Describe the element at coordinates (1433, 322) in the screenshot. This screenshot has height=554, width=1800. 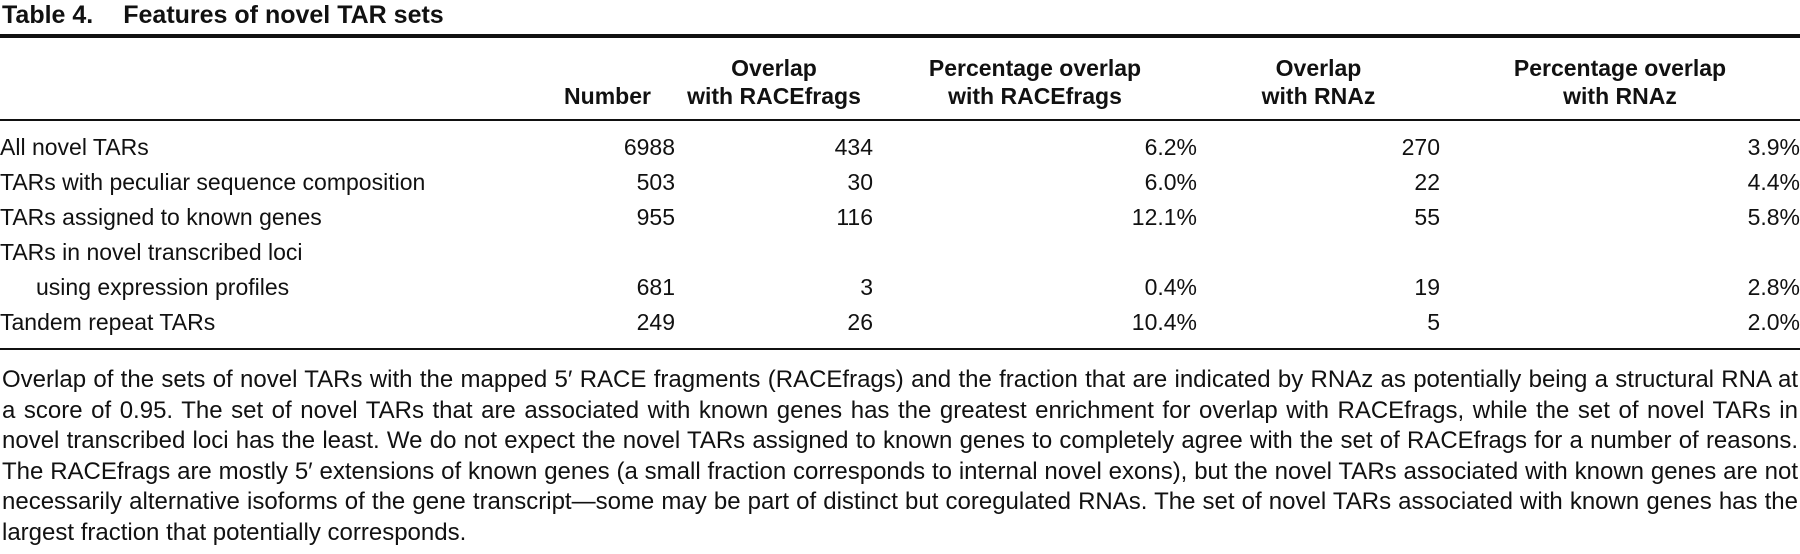
I see `table-cell-overlap-rnaz: 5` at that location.